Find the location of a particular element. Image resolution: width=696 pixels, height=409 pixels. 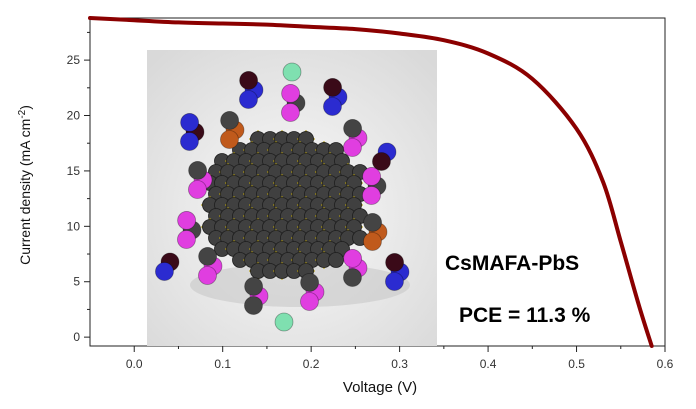

x-tick-label: 0.6 is located at coordinates (665, 364).